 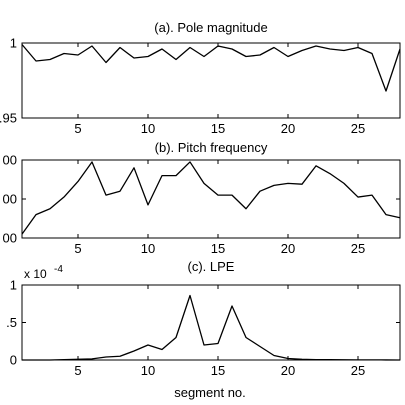 I want to click on panel-title: (b). Pitch frequency, so click(x=211, y=147).